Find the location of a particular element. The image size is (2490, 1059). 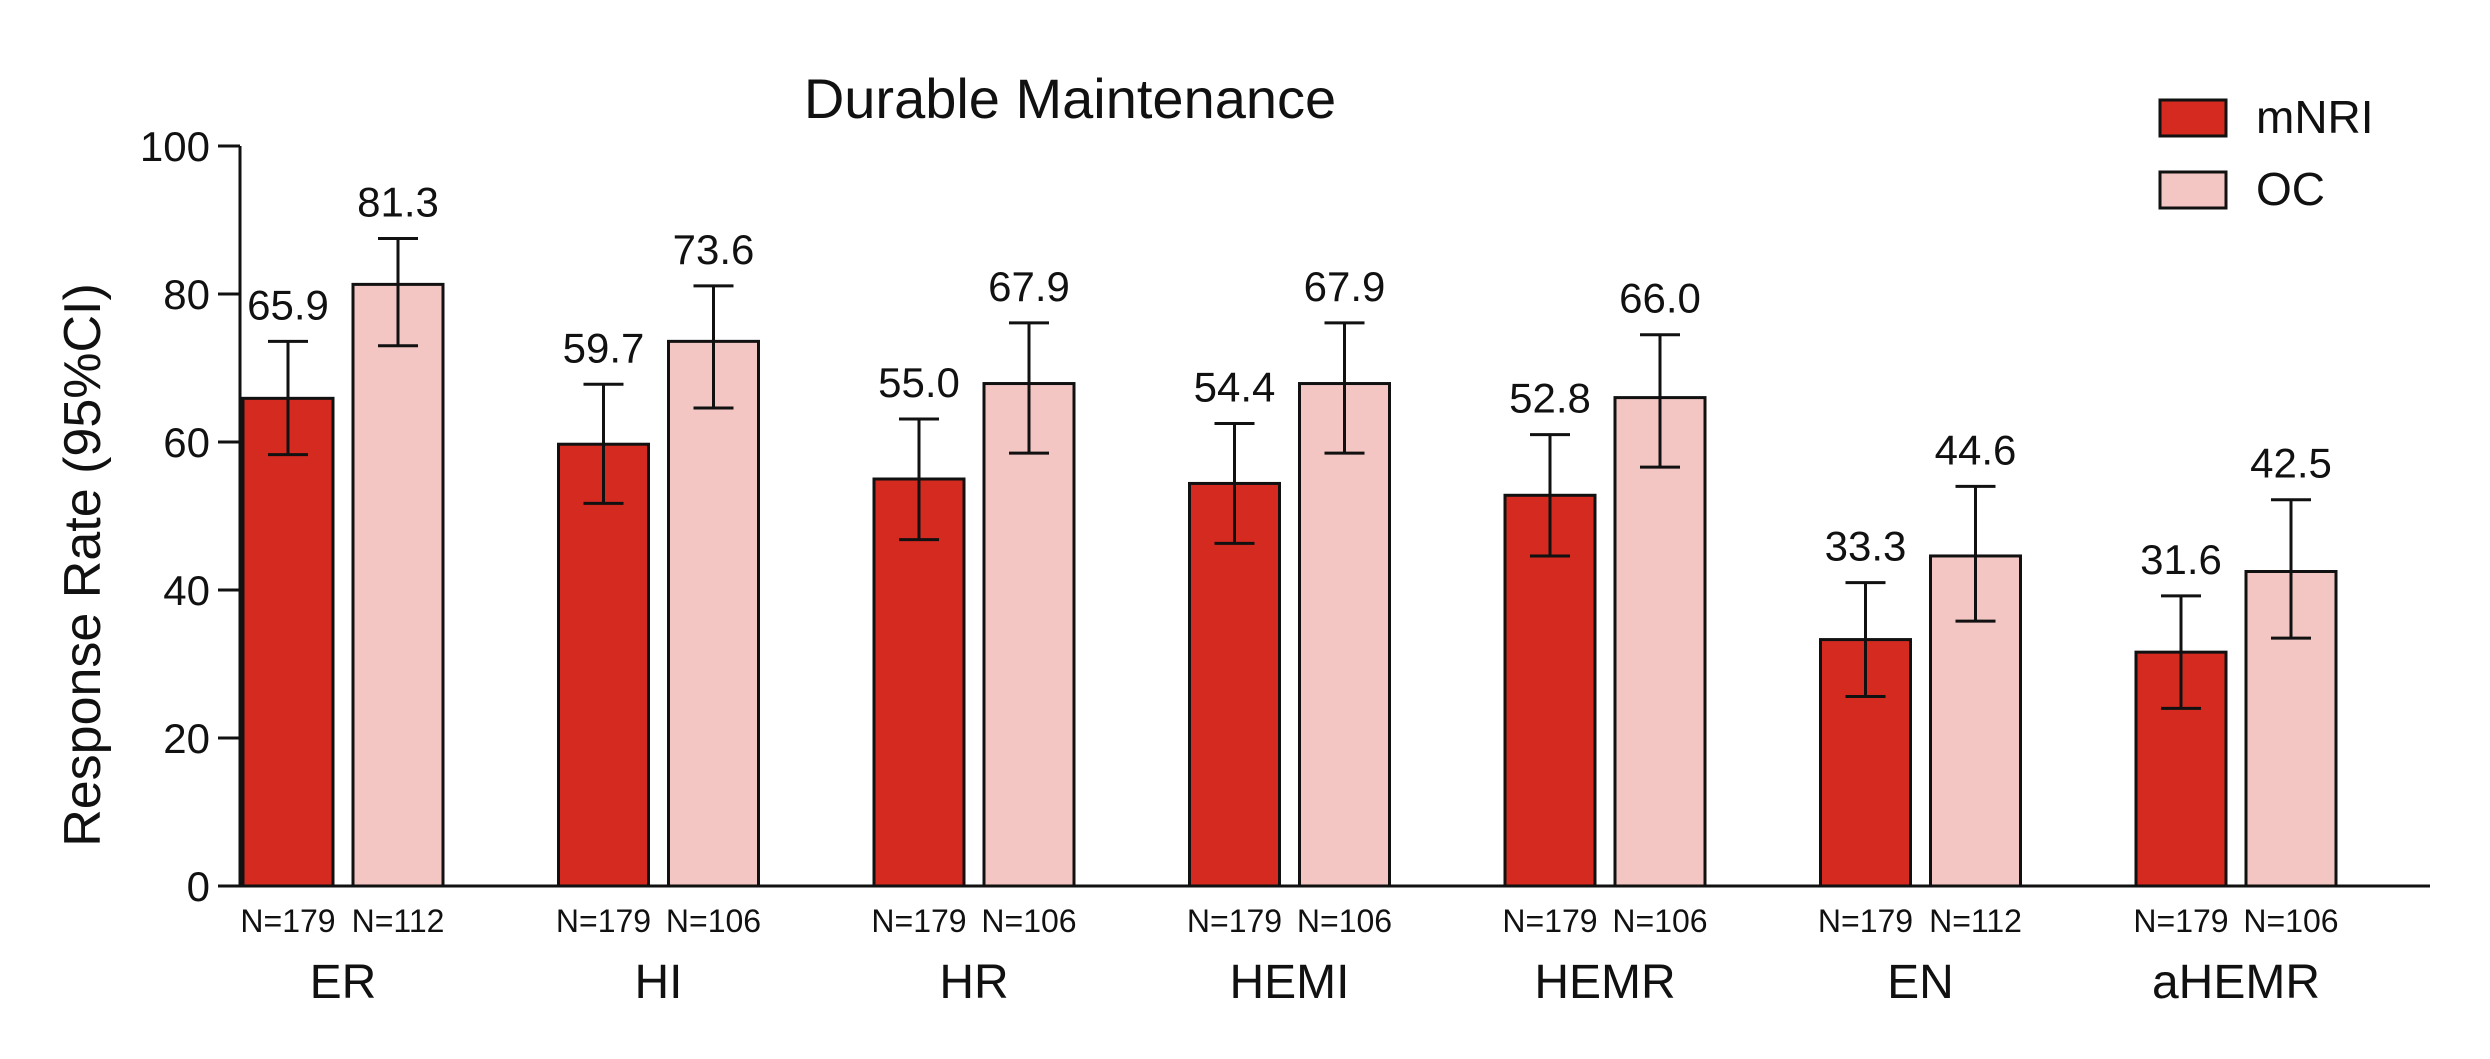

x-tick-label: HI is located at coordinates (659, 982).